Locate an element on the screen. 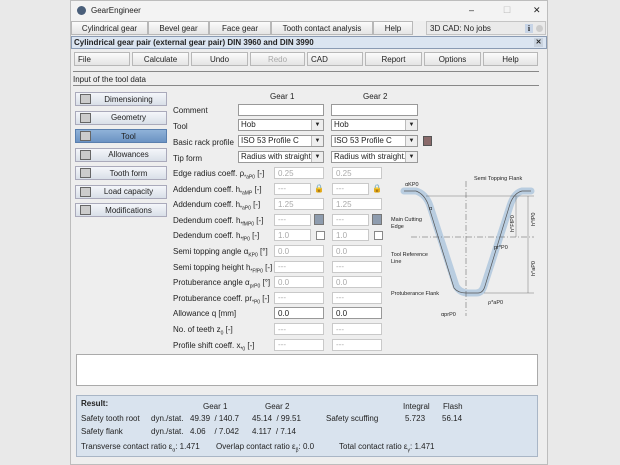 Image resolution: width=620 pixels, height=465 pixels. comment-gear1-input is located at coordinates (281, 110).